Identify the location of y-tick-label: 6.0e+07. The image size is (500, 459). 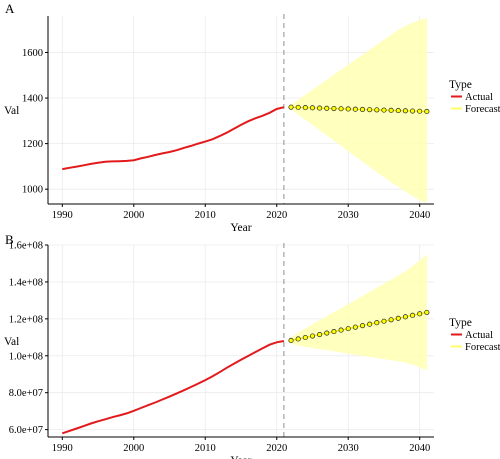
(26, 430).